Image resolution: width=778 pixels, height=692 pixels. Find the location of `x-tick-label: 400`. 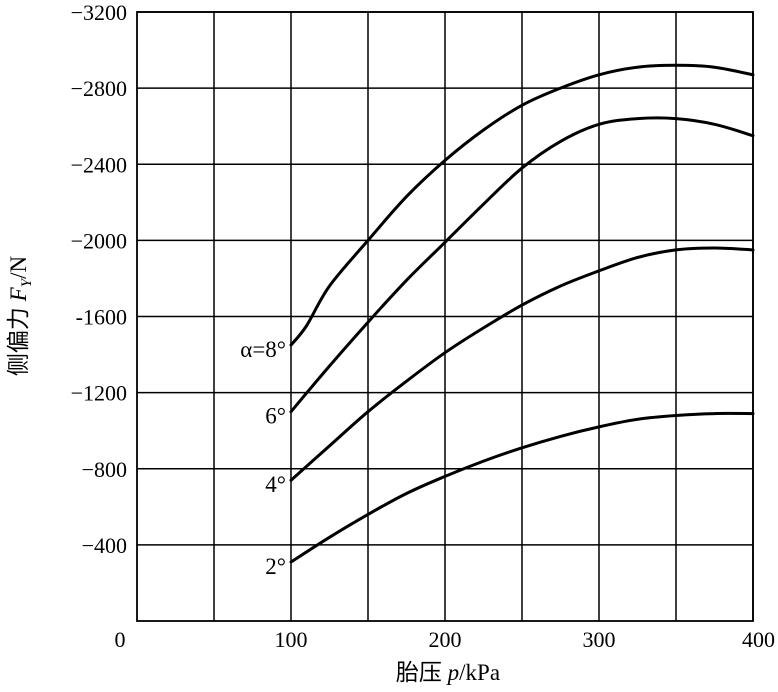

x-tick-label: 400 is located at coordinates (758, 639).